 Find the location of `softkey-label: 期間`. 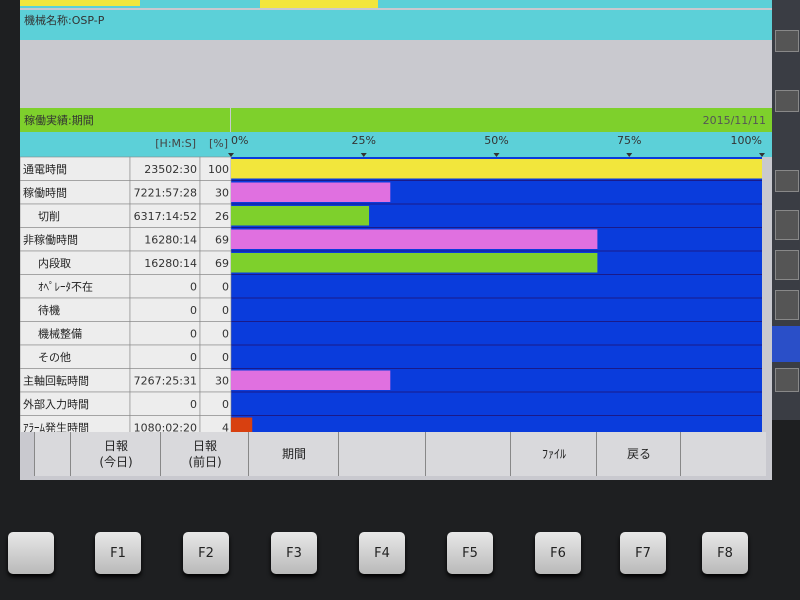

softkey-label: 期間 is located at coordinates (293, 454).